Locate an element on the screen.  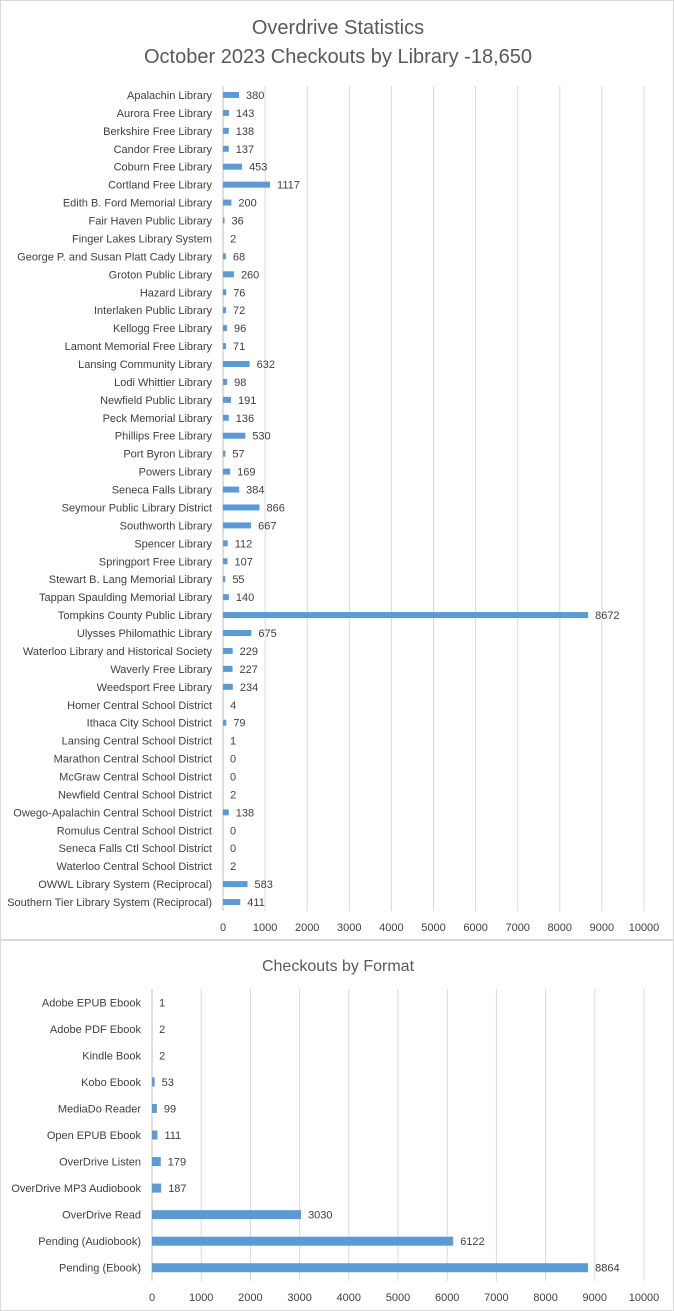
x-tick-label: 9000 is located at coordinates (602, 928).